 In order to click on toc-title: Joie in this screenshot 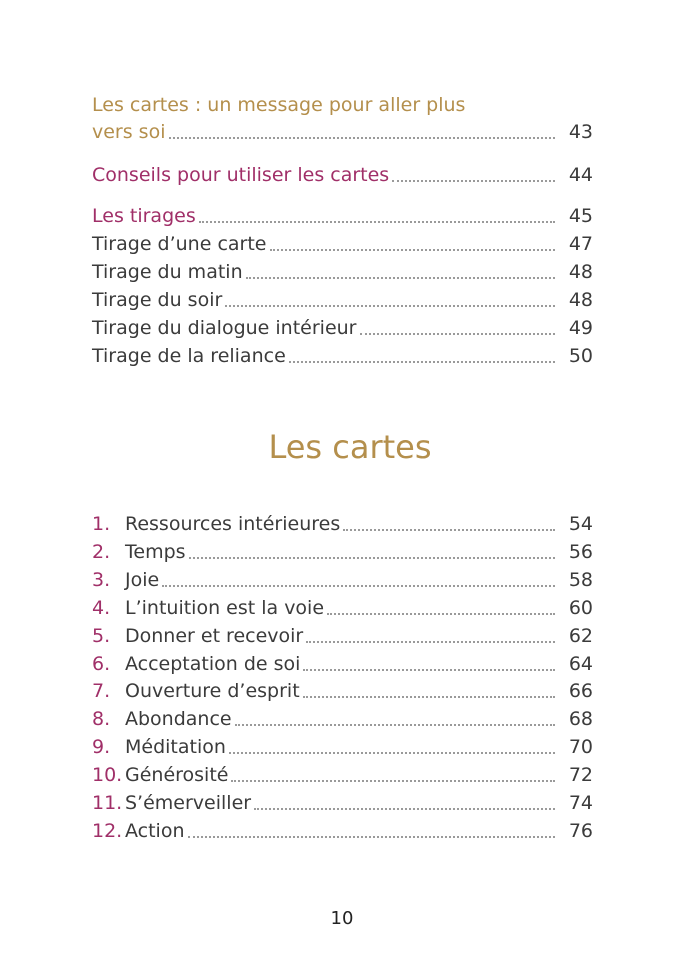, I will do `click(142, 579)`.